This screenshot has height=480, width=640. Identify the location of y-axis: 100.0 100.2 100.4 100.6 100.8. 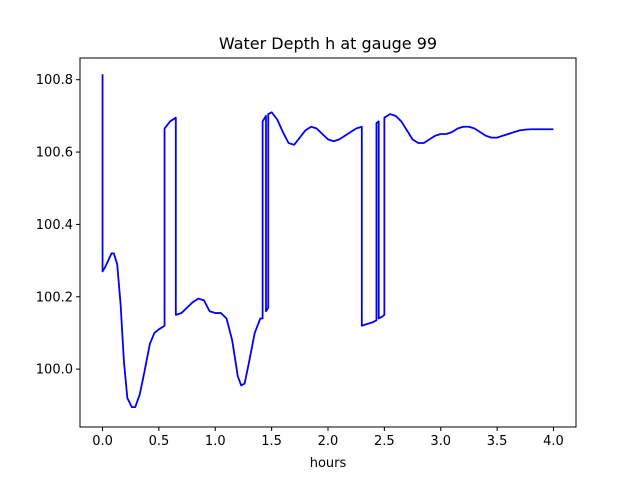
(58, 225).